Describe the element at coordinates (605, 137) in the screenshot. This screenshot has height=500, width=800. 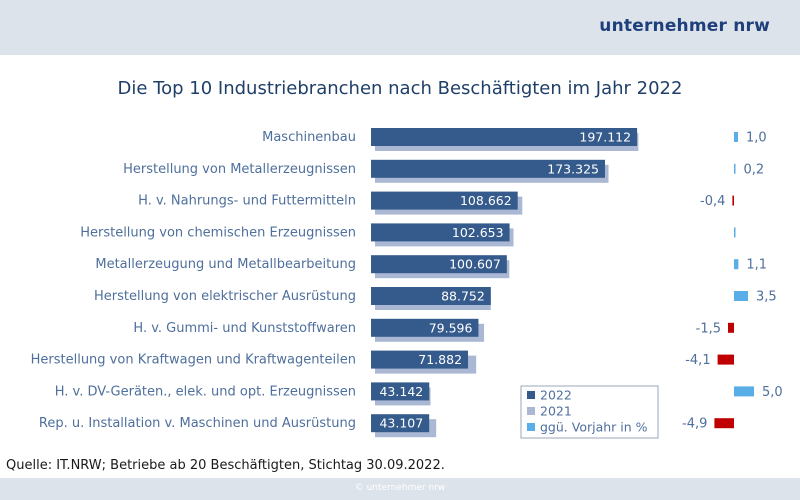
I see `bar-value-label: 197.112` at that location.